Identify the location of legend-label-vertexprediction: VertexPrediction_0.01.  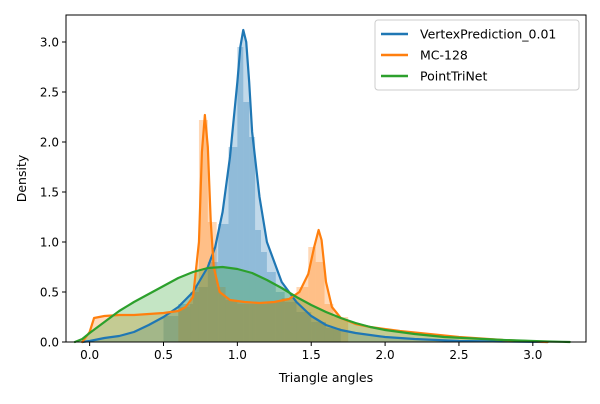
(488, 34).